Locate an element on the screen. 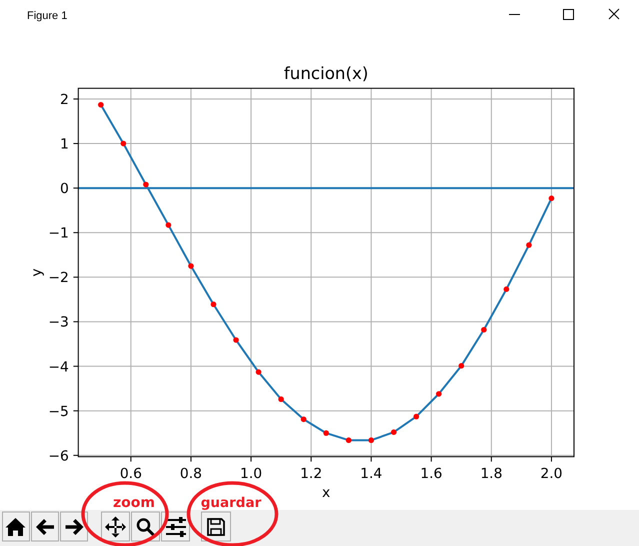  x-tick-label: 0.8 is located at coordinates (191, 474).